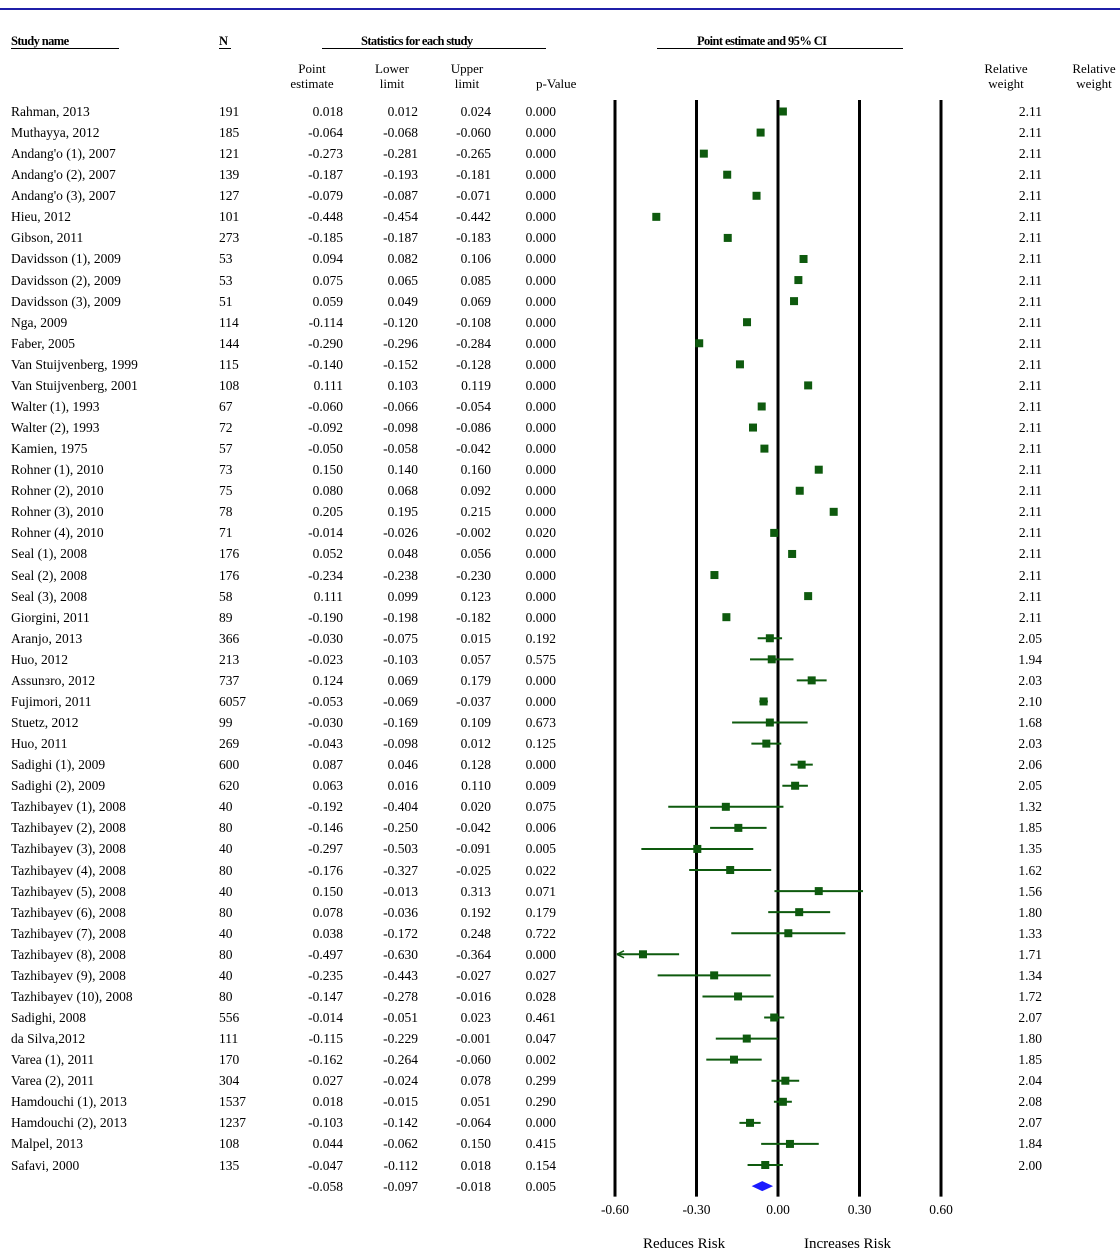 This screenshot has height=1260, width=1120. I want to click on cell-ll: -0.024, so click(400, 1081).